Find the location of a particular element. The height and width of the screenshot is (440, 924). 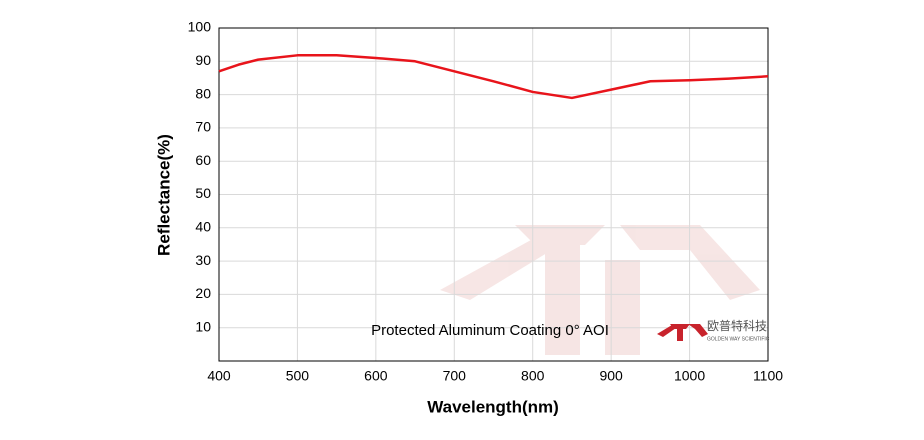

x-tick-label: 800 is located at coordinates (533, 376).